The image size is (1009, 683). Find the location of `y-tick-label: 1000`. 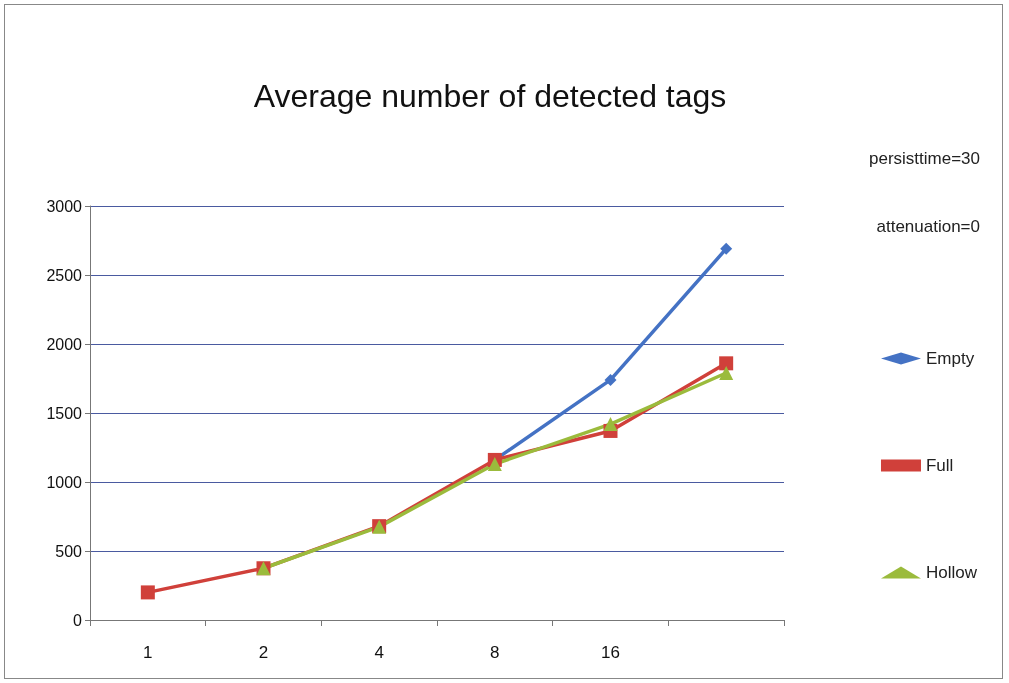

y-tick-label: 1000 is located at coordinates (64, 482).